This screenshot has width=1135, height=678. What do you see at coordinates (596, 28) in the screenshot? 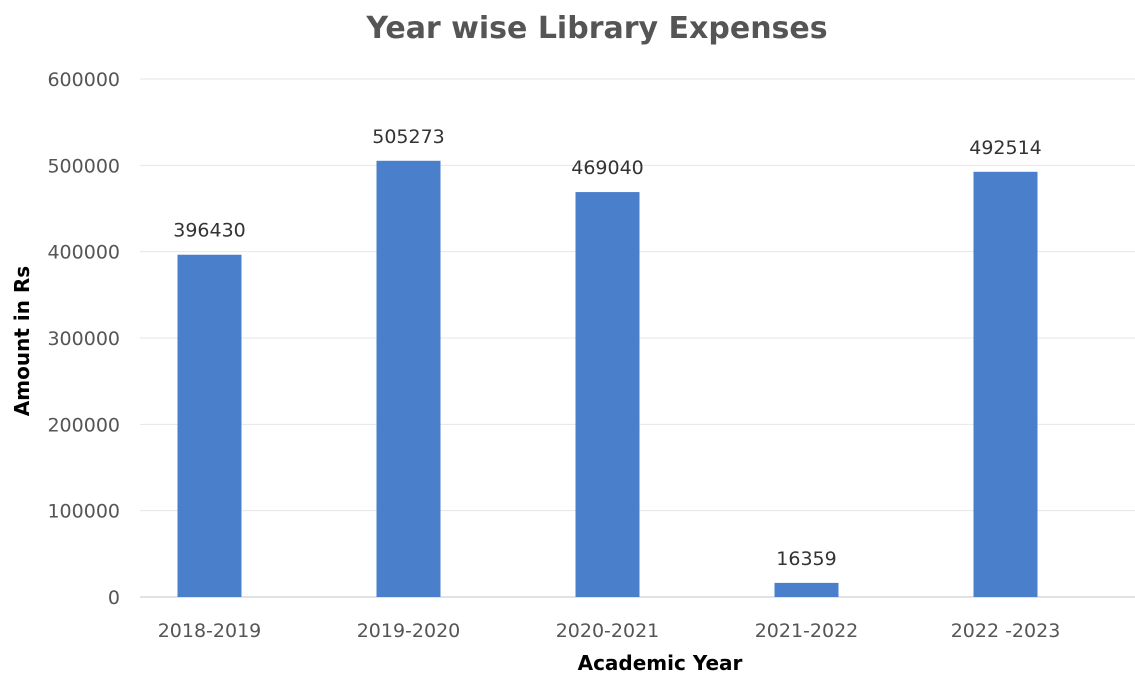
I see `chart-title: Year wise Library Expenses` at bounding box center [596, 28].